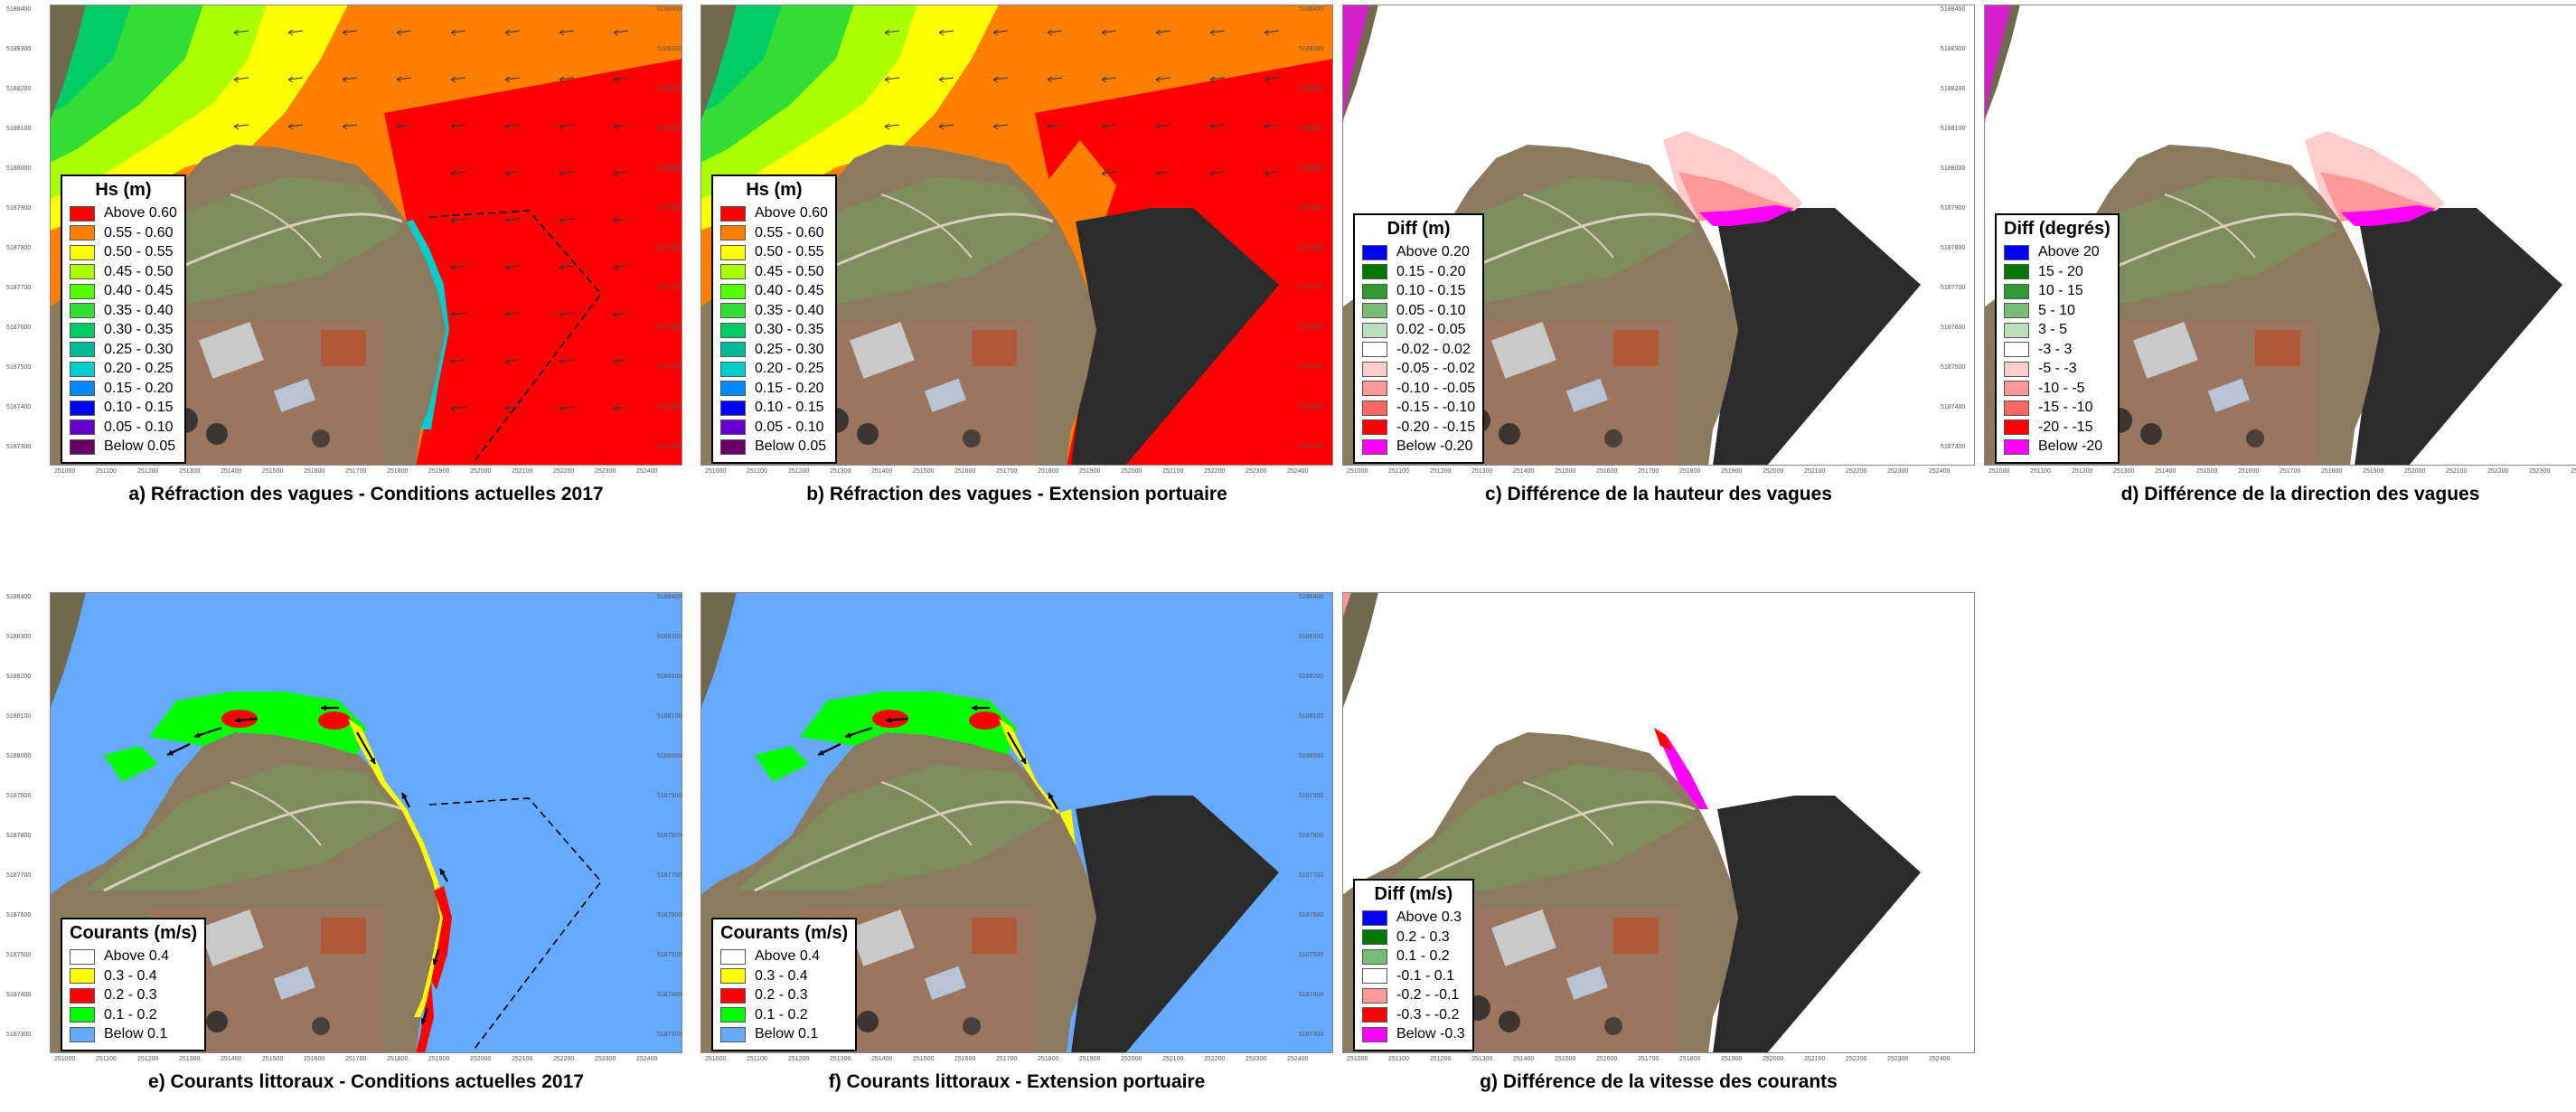 This screenshot has width=2576, height=1112. I want to click on hs-field-red-east, so click(1229, 181).